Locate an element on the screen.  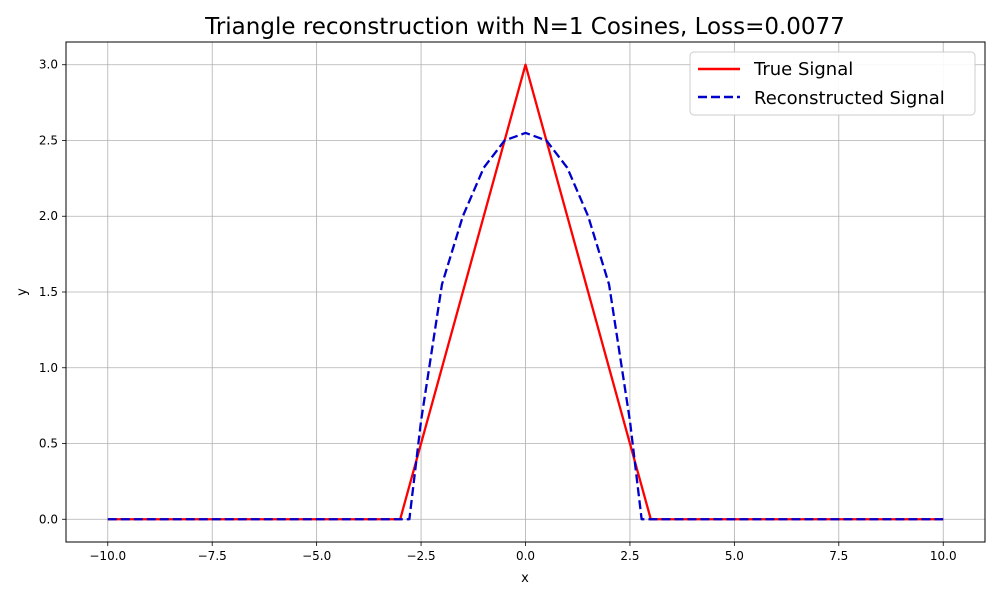
y-tick-label: 1.0 is located at coordinates (48, 368).